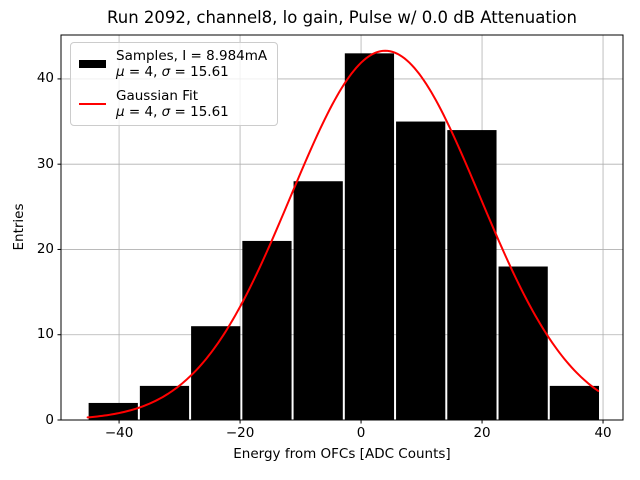 This screenshot has height=480, width=640. I want to click on x-tick-label: 0, so click(361, 433).